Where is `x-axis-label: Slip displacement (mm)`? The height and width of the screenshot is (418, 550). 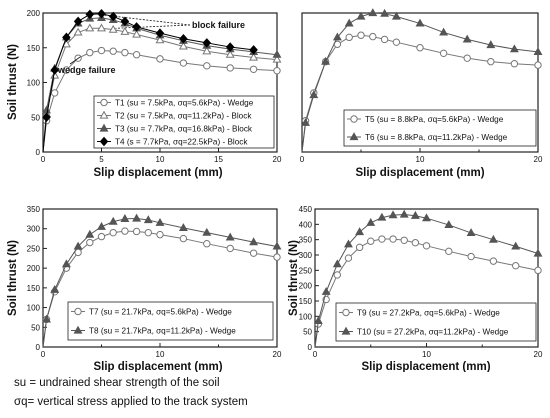
x-axis-label: Slip displacement (mm) is located at coordinates (157, 173).